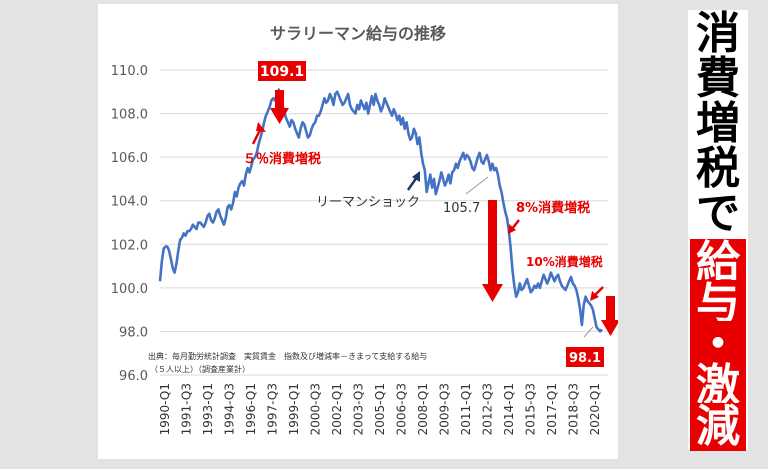  Describe the element at coordinates (294, 409) in the screenshot. I see `x-tick-label: 1999-Q1` at that location.